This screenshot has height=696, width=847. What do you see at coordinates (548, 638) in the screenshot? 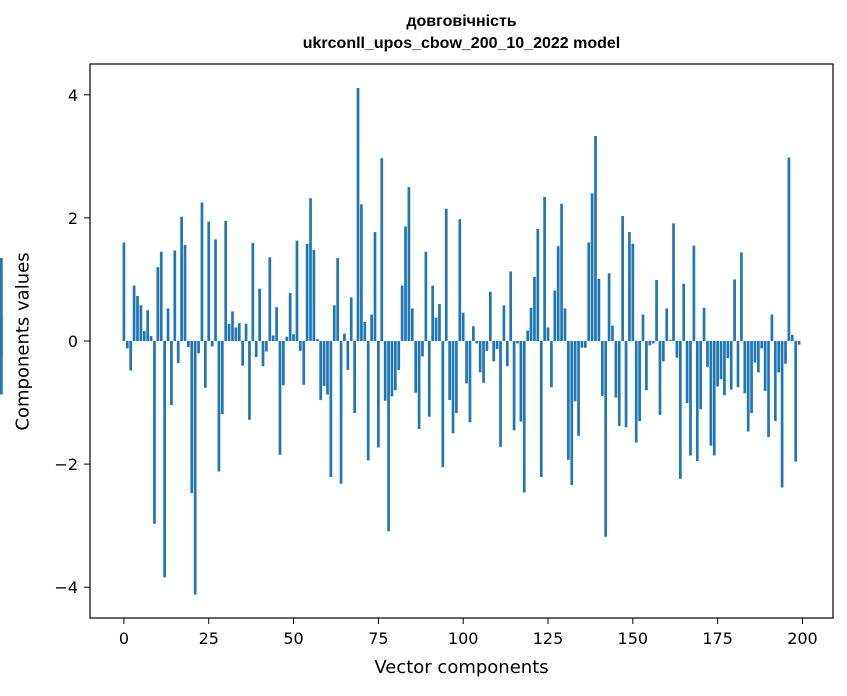
I see `x-tick-label: 125` at bounding box center [548, 638].